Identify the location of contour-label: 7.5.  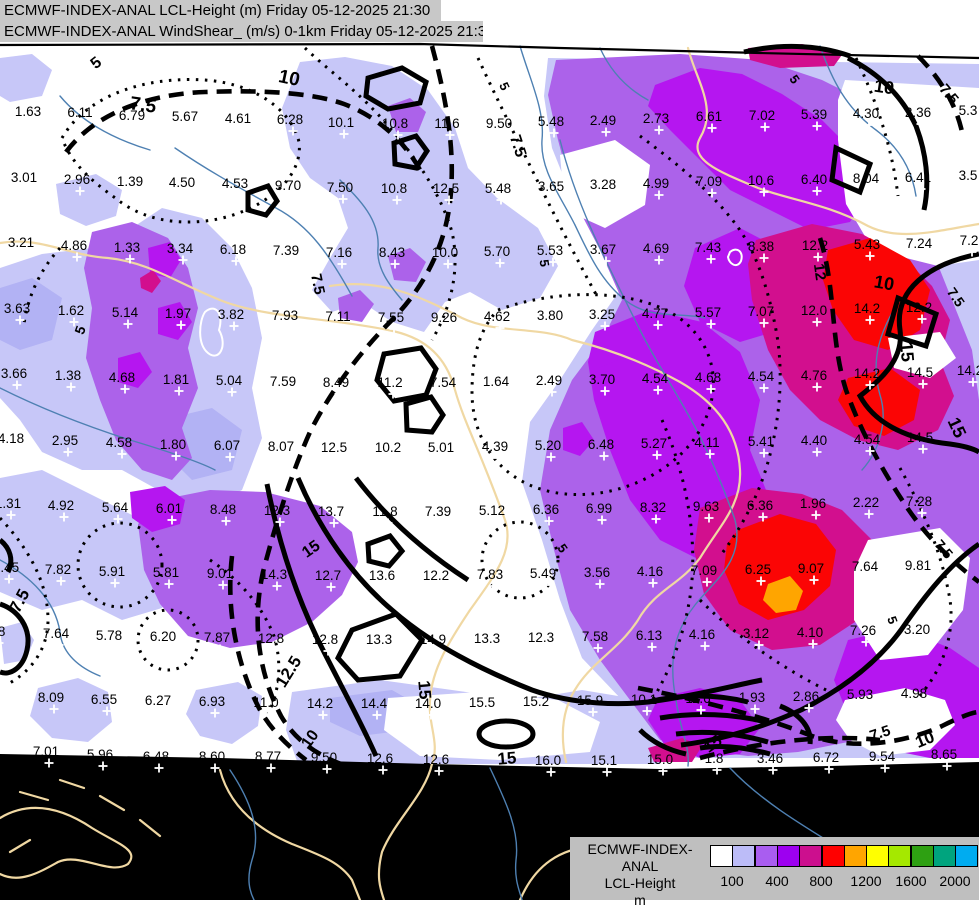
(317, 284).